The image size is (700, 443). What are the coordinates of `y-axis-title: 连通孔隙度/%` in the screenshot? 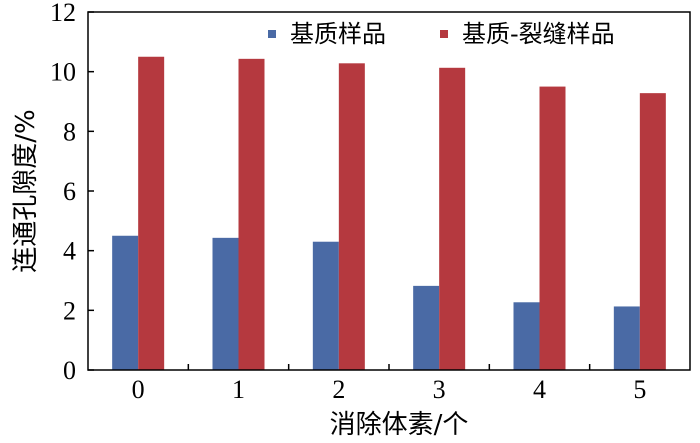 It's located at (26, 190).